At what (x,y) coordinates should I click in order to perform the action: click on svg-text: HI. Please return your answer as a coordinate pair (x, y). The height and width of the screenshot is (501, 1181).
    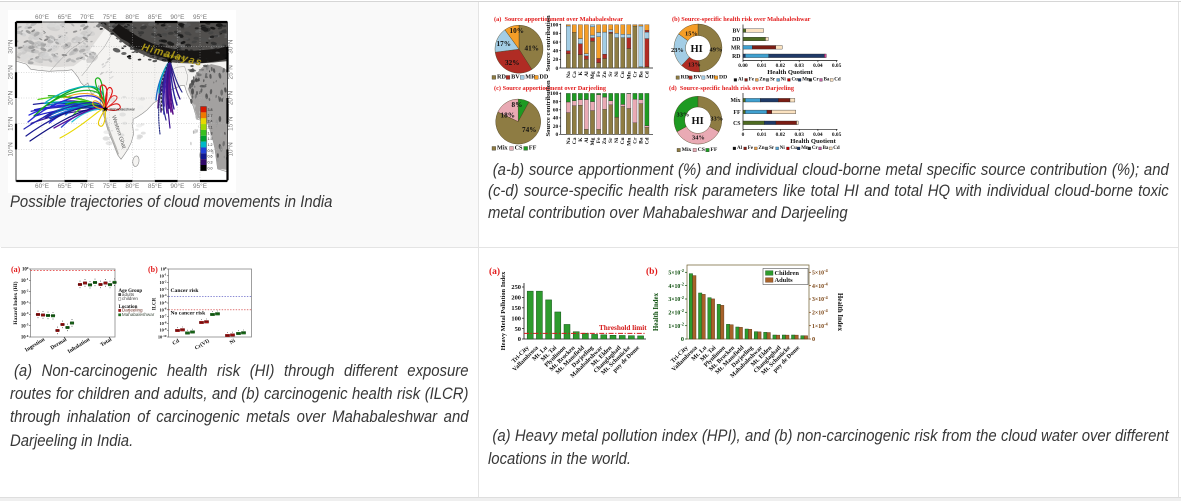
    Looking at the image, I should click on (698, 121).